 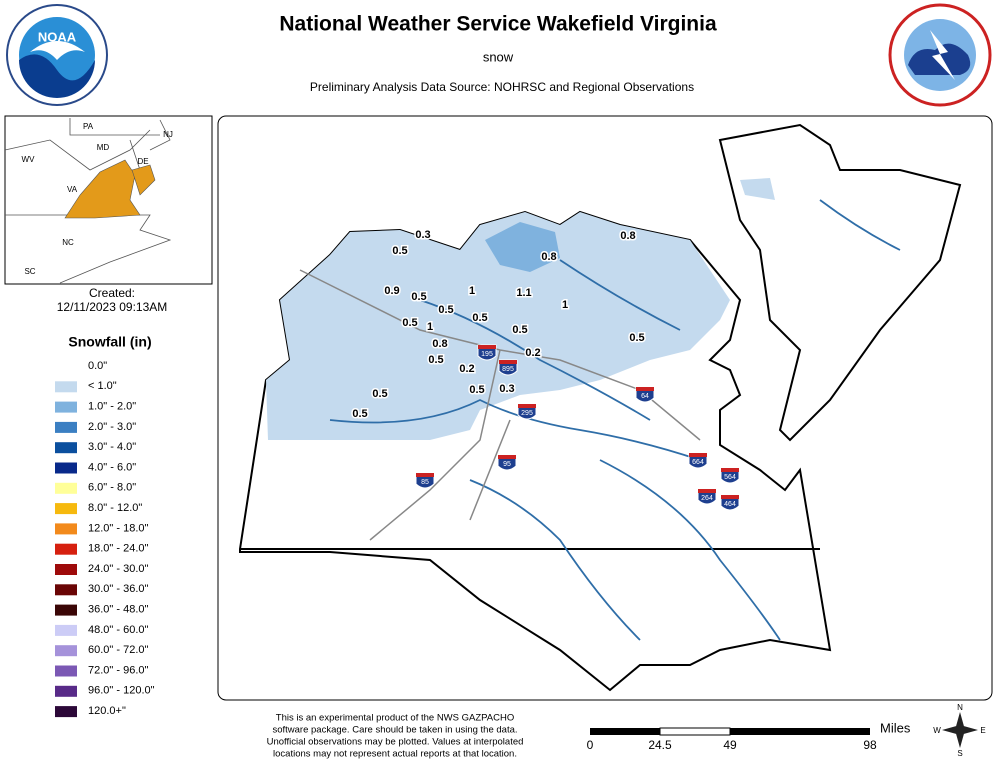 I want to click on scale-tick: 0, so click(x=590, y=745).